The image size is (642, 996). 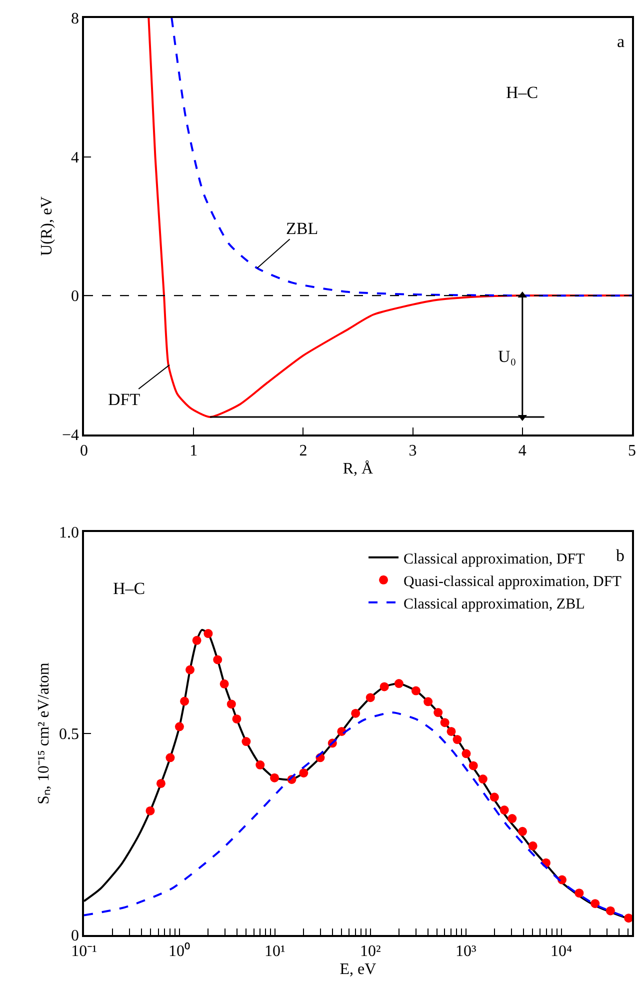 What do you see at coordinates (465, 951) in the screenshot?
I see `x-tick-label: 10³` at bounding box center [465, 951].